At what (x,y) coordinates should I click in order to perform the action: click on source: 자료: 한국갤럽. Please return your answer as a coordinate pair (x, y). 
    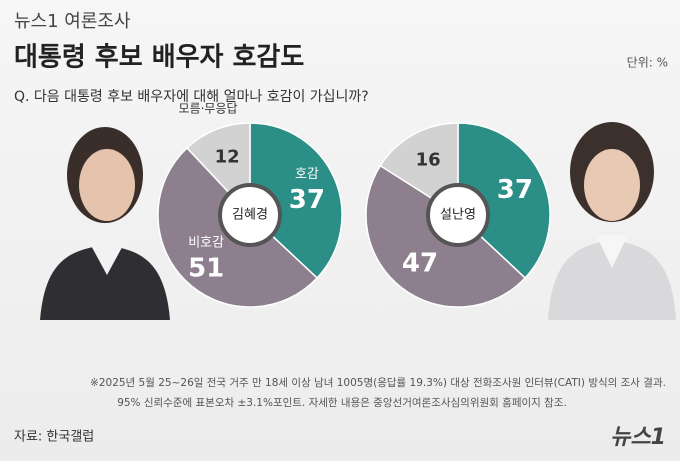
    Looking at the image, I should click on (54, 437).